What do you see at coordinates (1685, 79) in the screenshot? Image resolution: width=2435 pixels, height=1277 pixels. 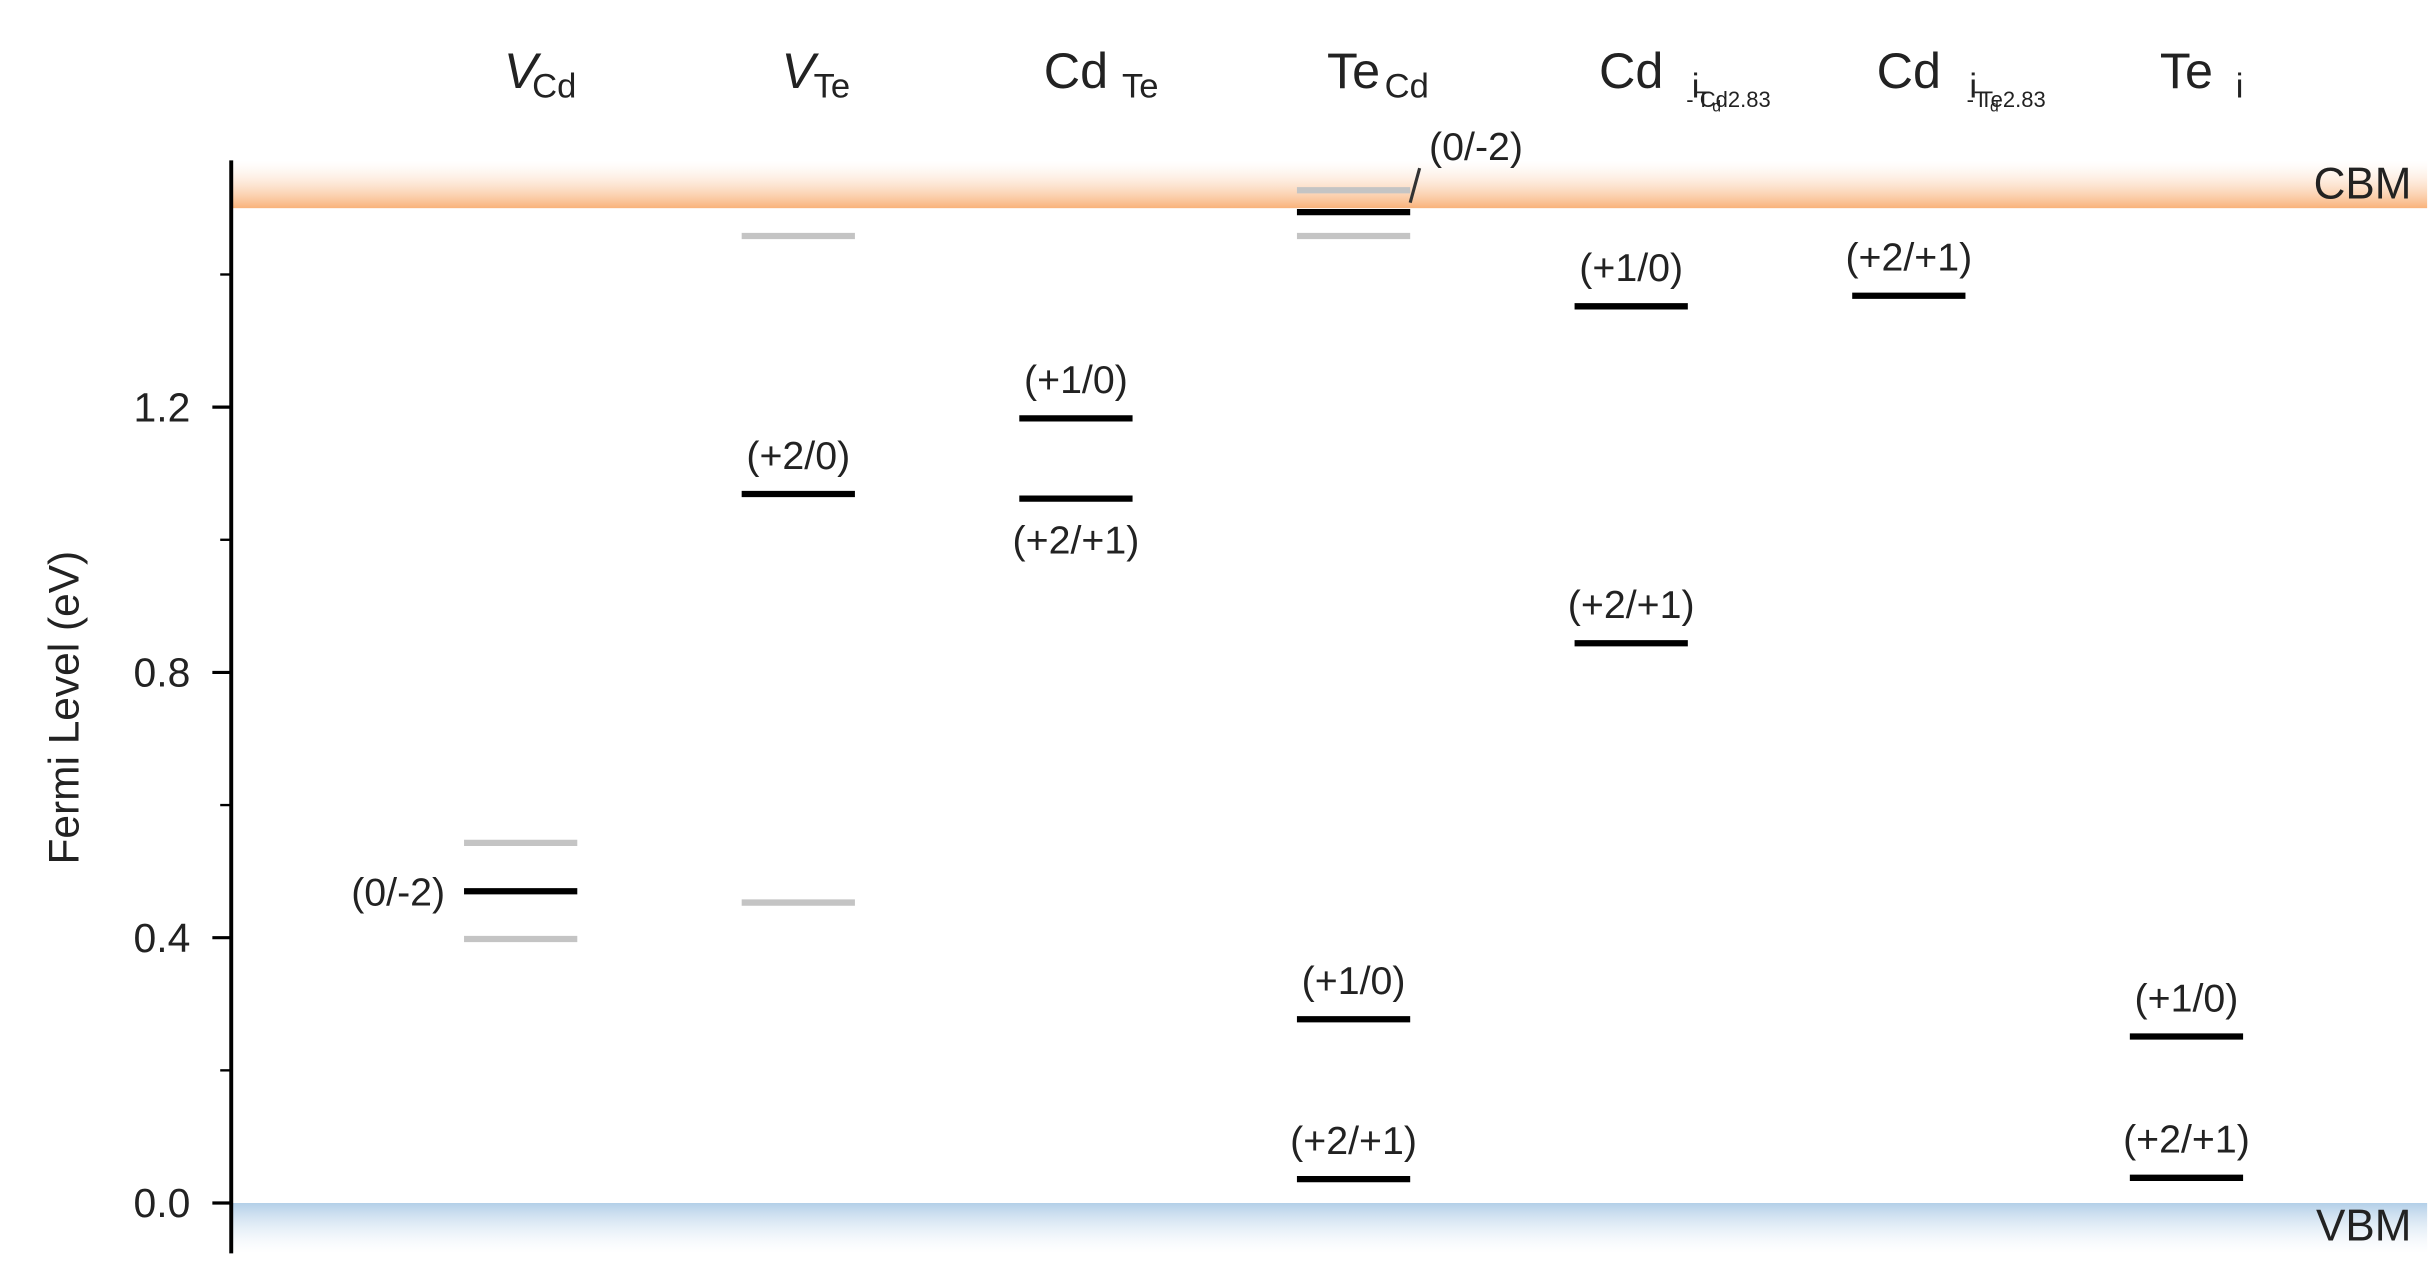 I see `defect-name: Cd iT d - Cd2.83` at bounding box center [1685, 79].